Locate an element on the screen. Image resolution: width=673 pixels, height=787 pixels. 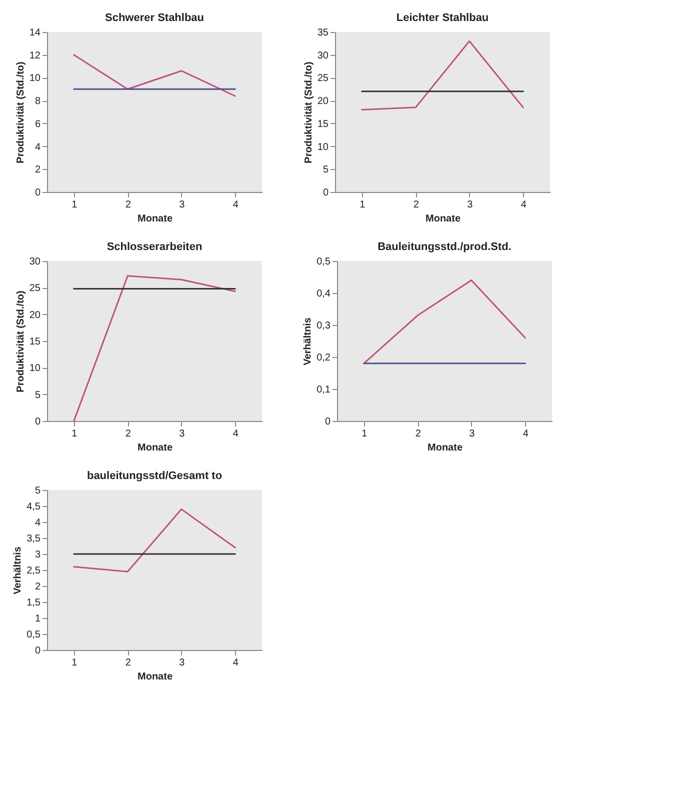
y-tick-label: 14 is located at coordinates (35, 33).